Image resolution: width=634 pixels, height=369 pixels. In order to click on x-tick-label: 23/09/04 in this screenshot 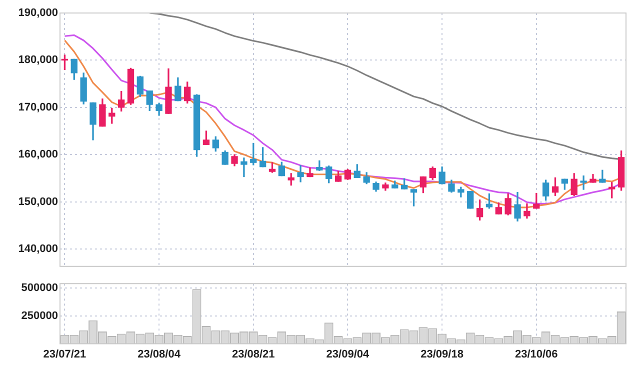, I will do `click(348, 354)`.